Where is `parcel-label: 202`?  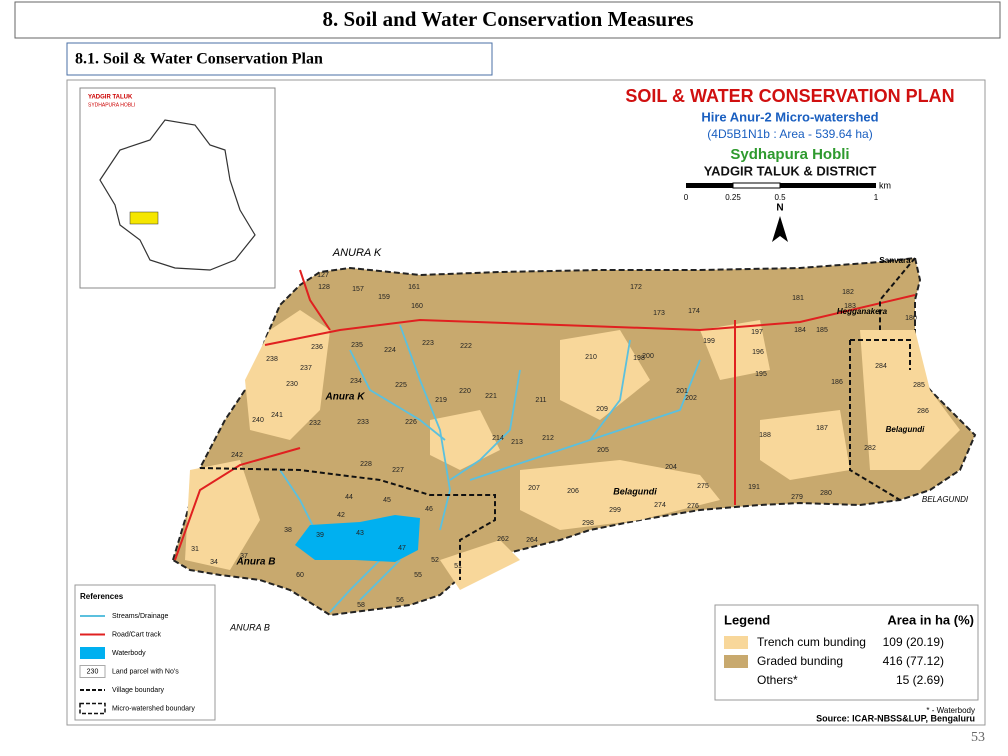
parcel-label: 202 is located at coordinates (691, 398).